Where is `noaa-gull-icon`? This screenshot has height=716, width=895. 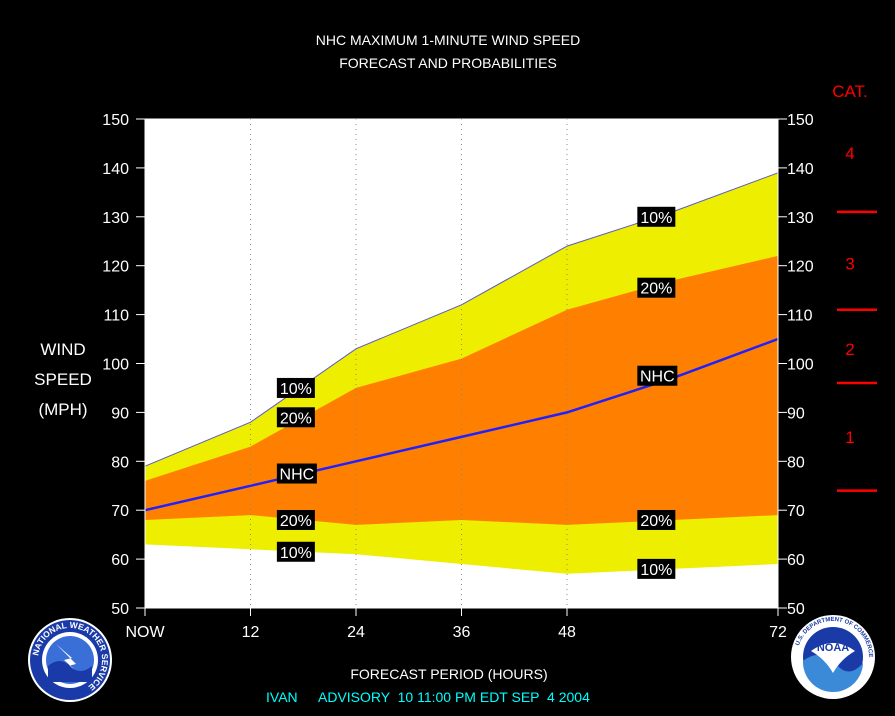 noaa-gull-icon is located at coordinates (833, 658).